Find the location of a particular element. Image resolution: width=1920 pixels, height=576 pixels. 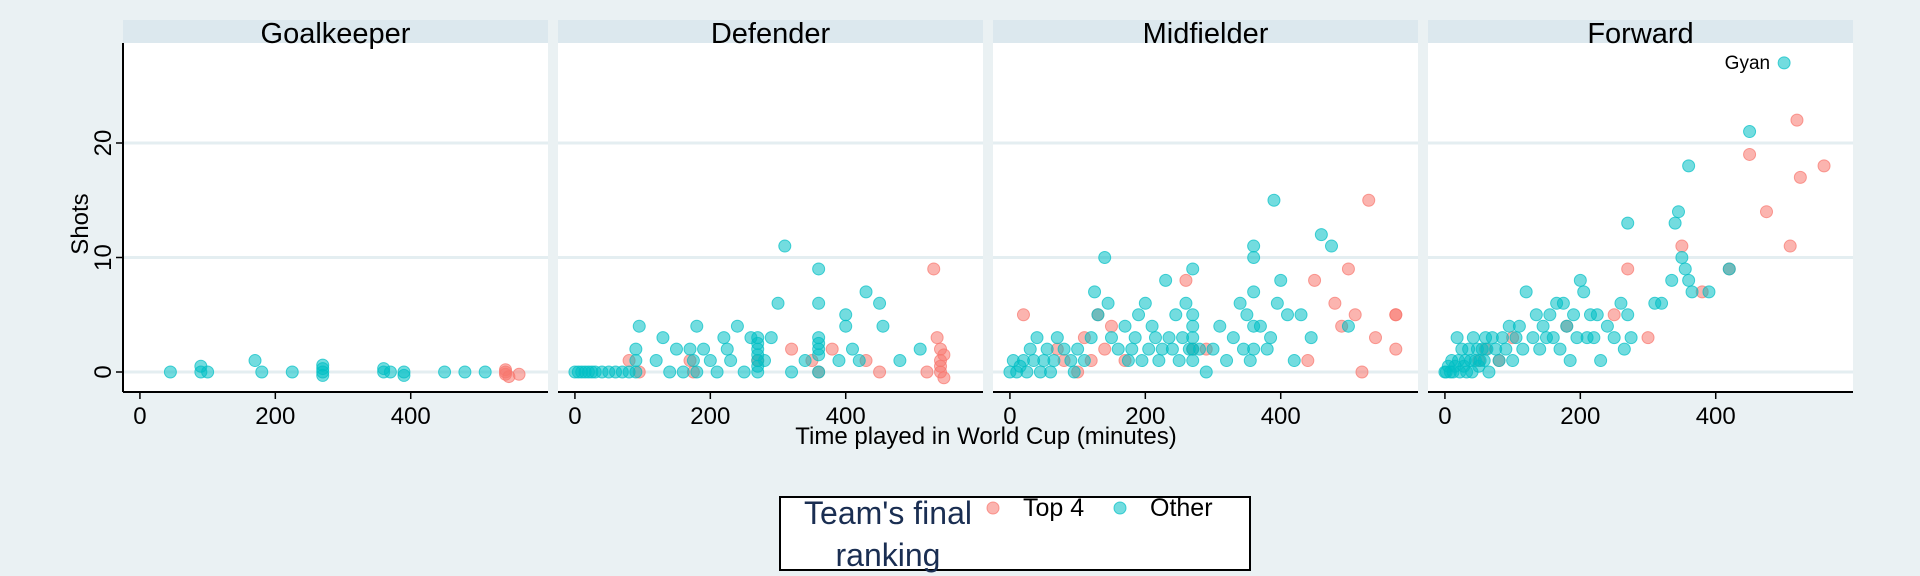

legend-title-line-1: Team's final is located at coordinates (888, 513).